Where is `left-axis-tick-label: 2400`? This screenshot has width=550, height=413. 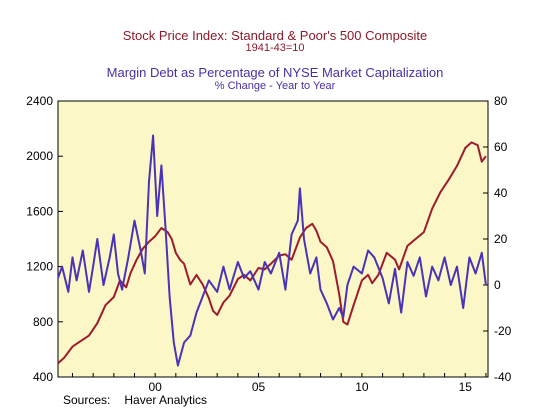 left-axis-tick-label: 2400 is located at coordinates (39, 101).